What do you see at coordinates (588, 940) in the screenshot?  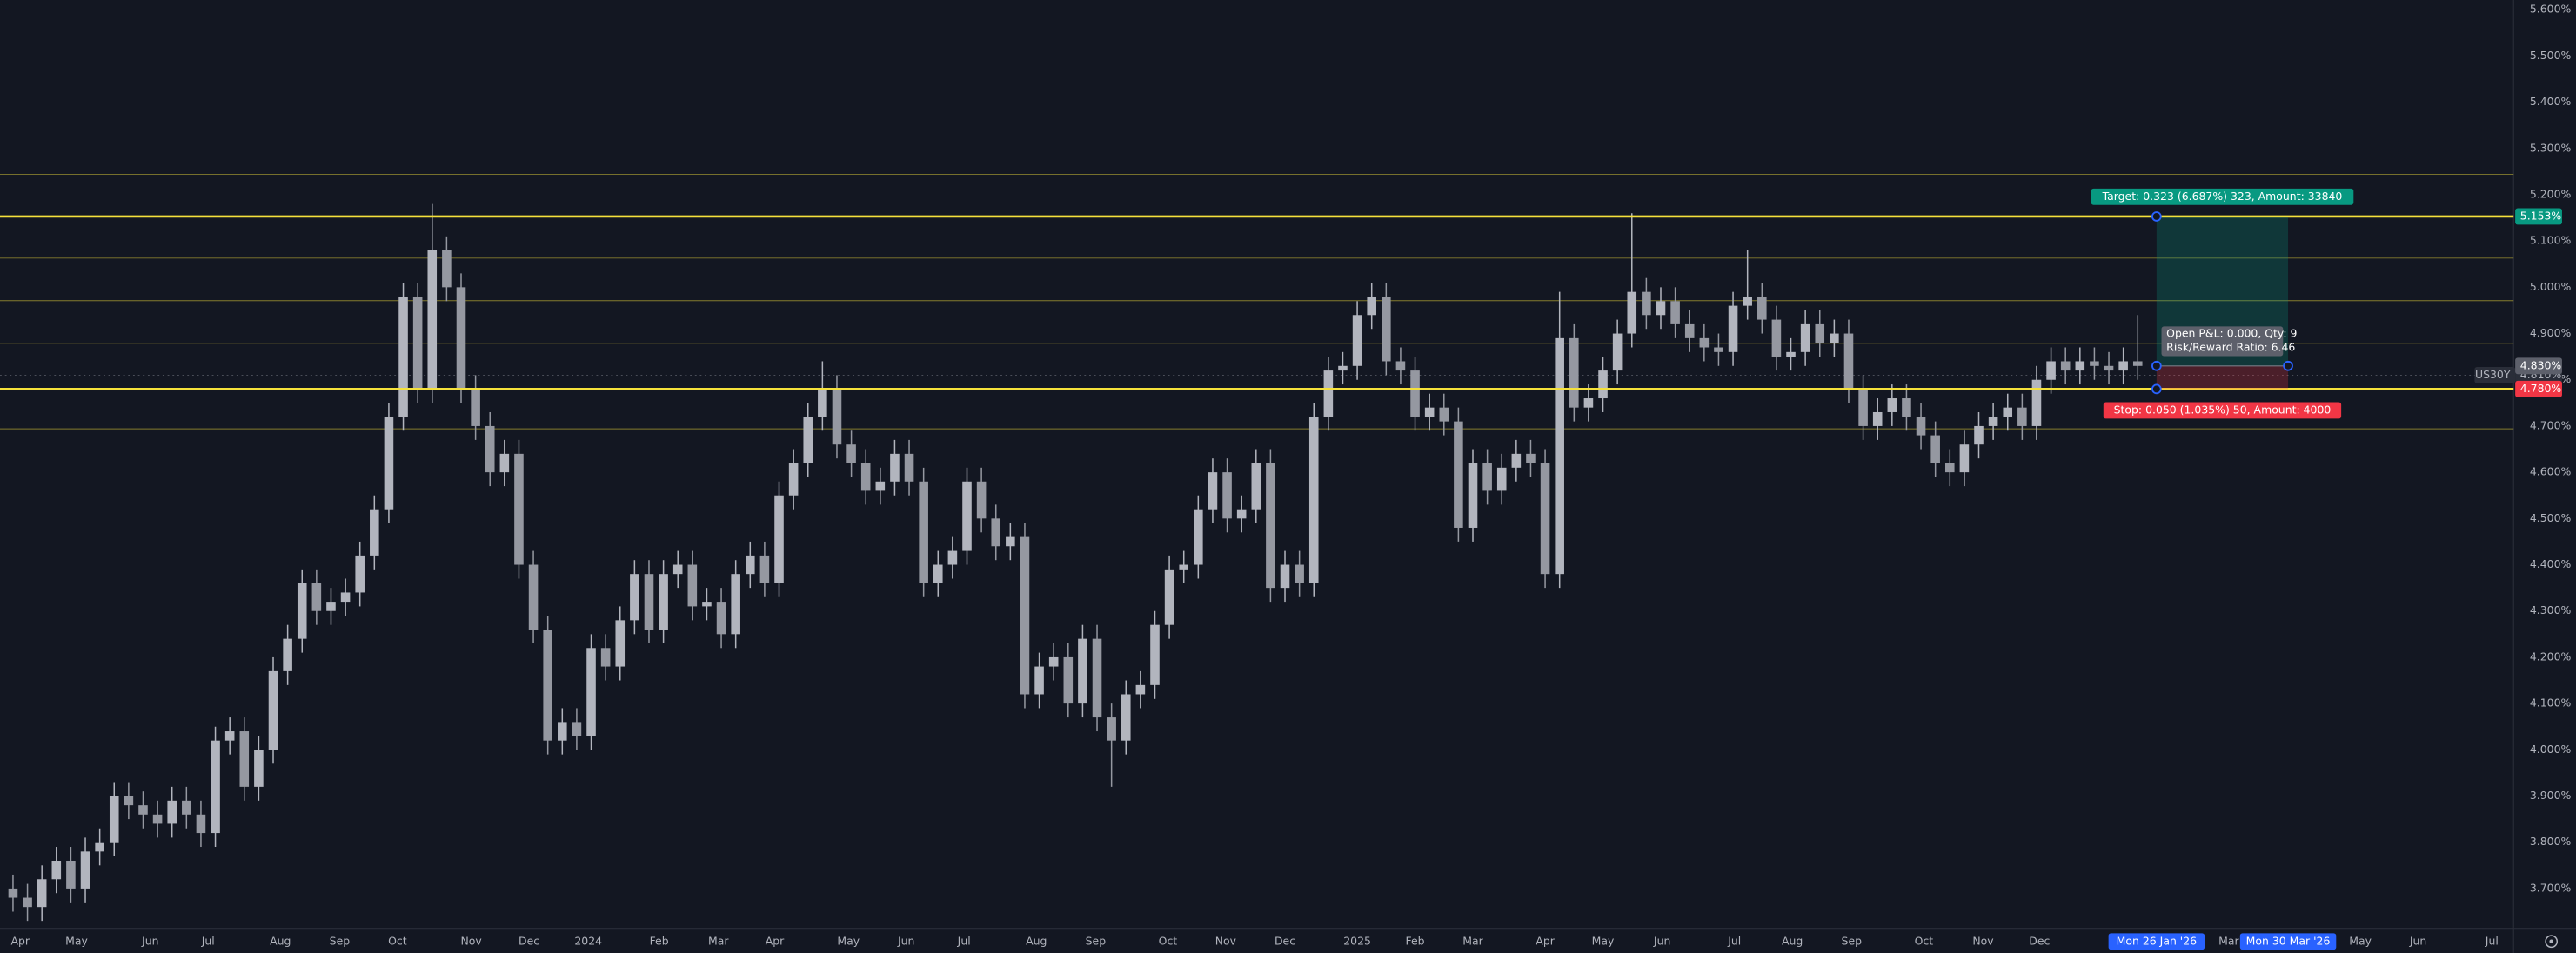 I see `x-tick-label: 2024` at bounding box center [588, 940].